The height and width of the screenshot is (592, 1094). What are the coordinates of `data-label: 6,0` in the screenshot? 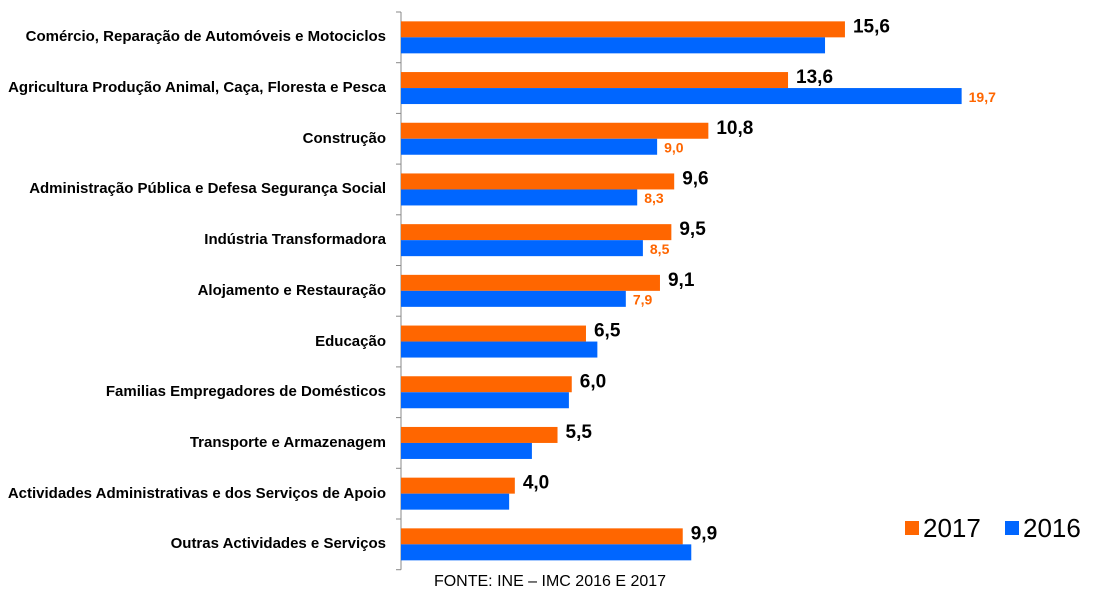 It's located at (593, 381).